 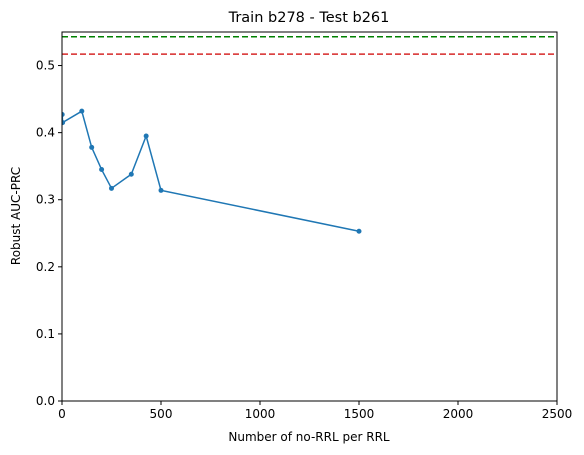 What do you see at coordinates (557, 414) in the screenshot?
I see `x-tick-label: 2500` at bounding box center [557, 414].